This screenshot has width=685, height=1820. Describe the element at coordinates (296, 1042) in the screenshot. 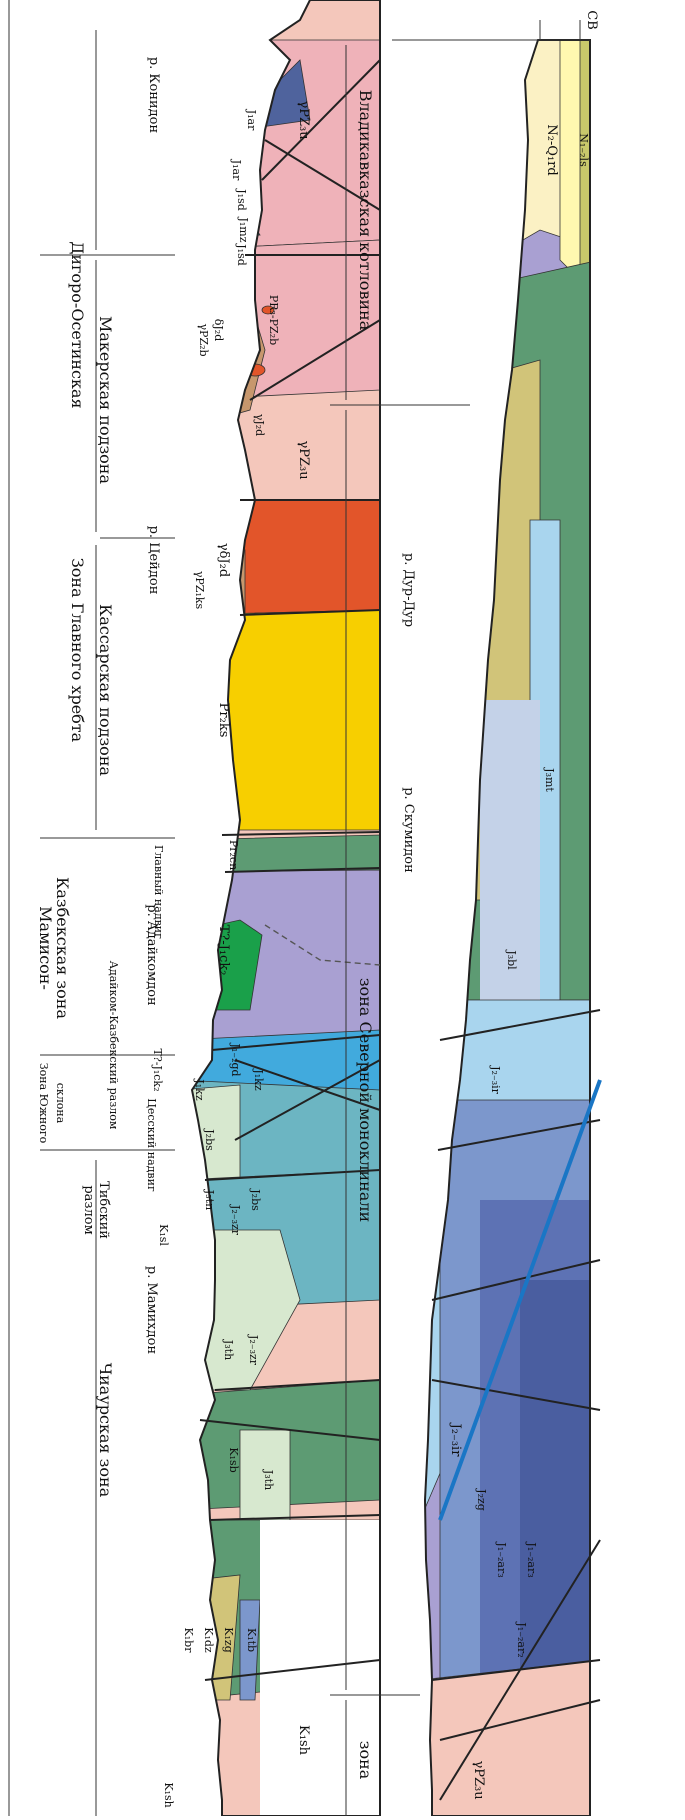

I see `contact-f` at that location.